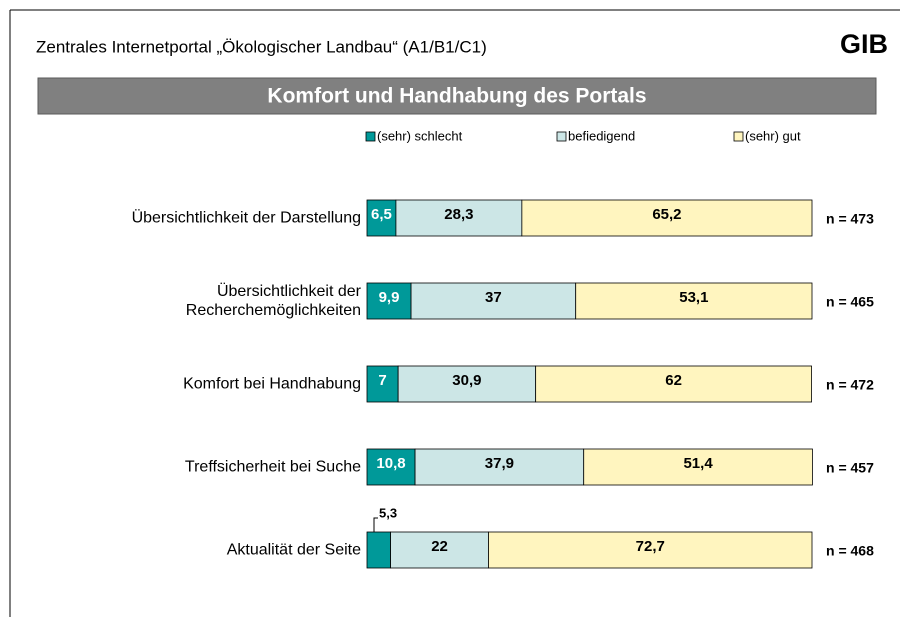  Describe the element at coordinates (458, 214) in the screenshot. I see `value-label: 28,3` at that location.